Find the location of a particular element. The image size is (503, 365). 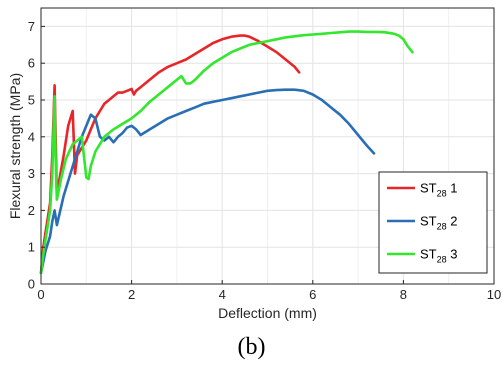

x-tick-label: 4 is located at coordinates (222, 294).